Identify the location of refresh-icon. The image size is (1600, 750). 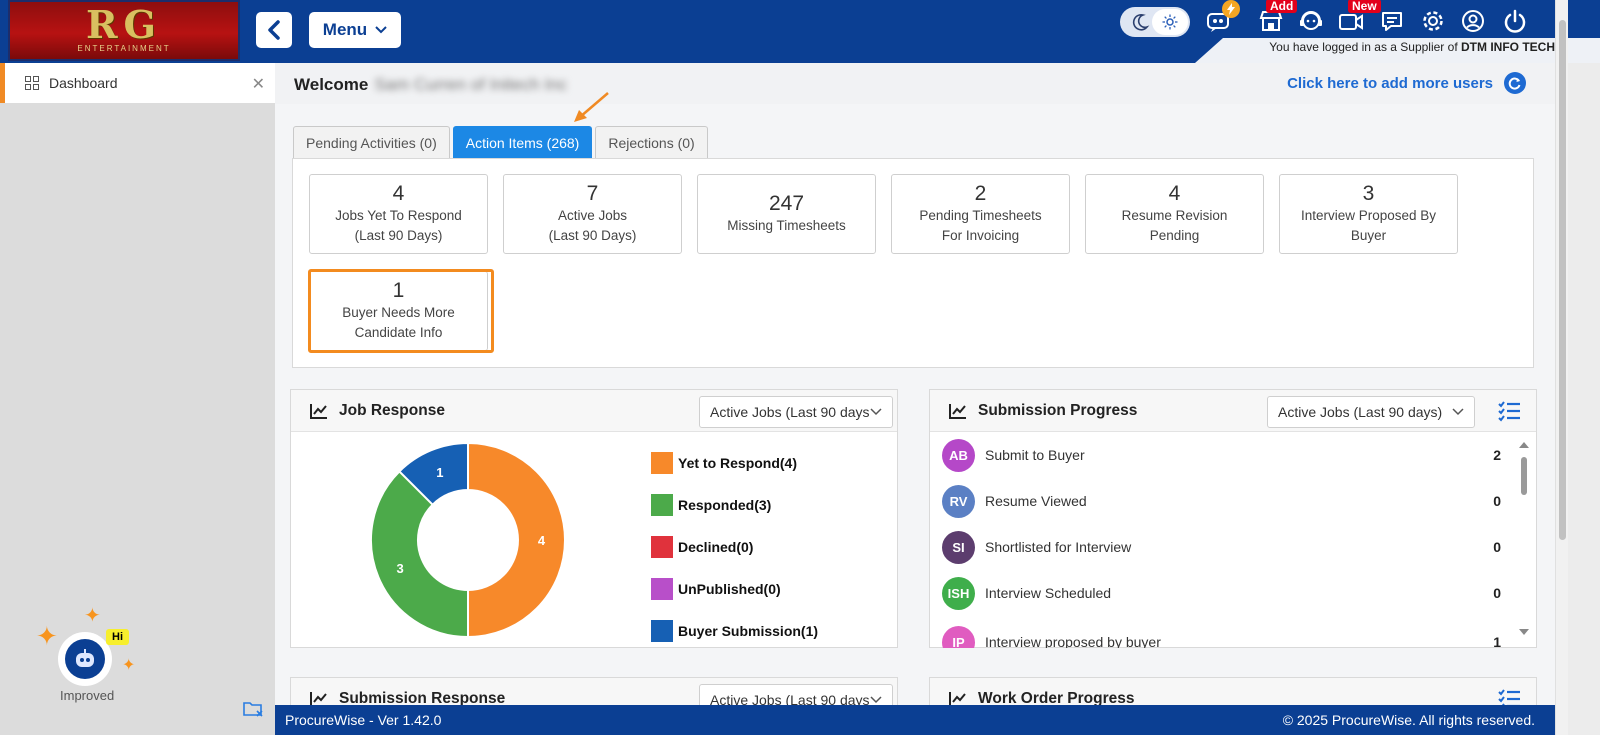
(1515, 83).